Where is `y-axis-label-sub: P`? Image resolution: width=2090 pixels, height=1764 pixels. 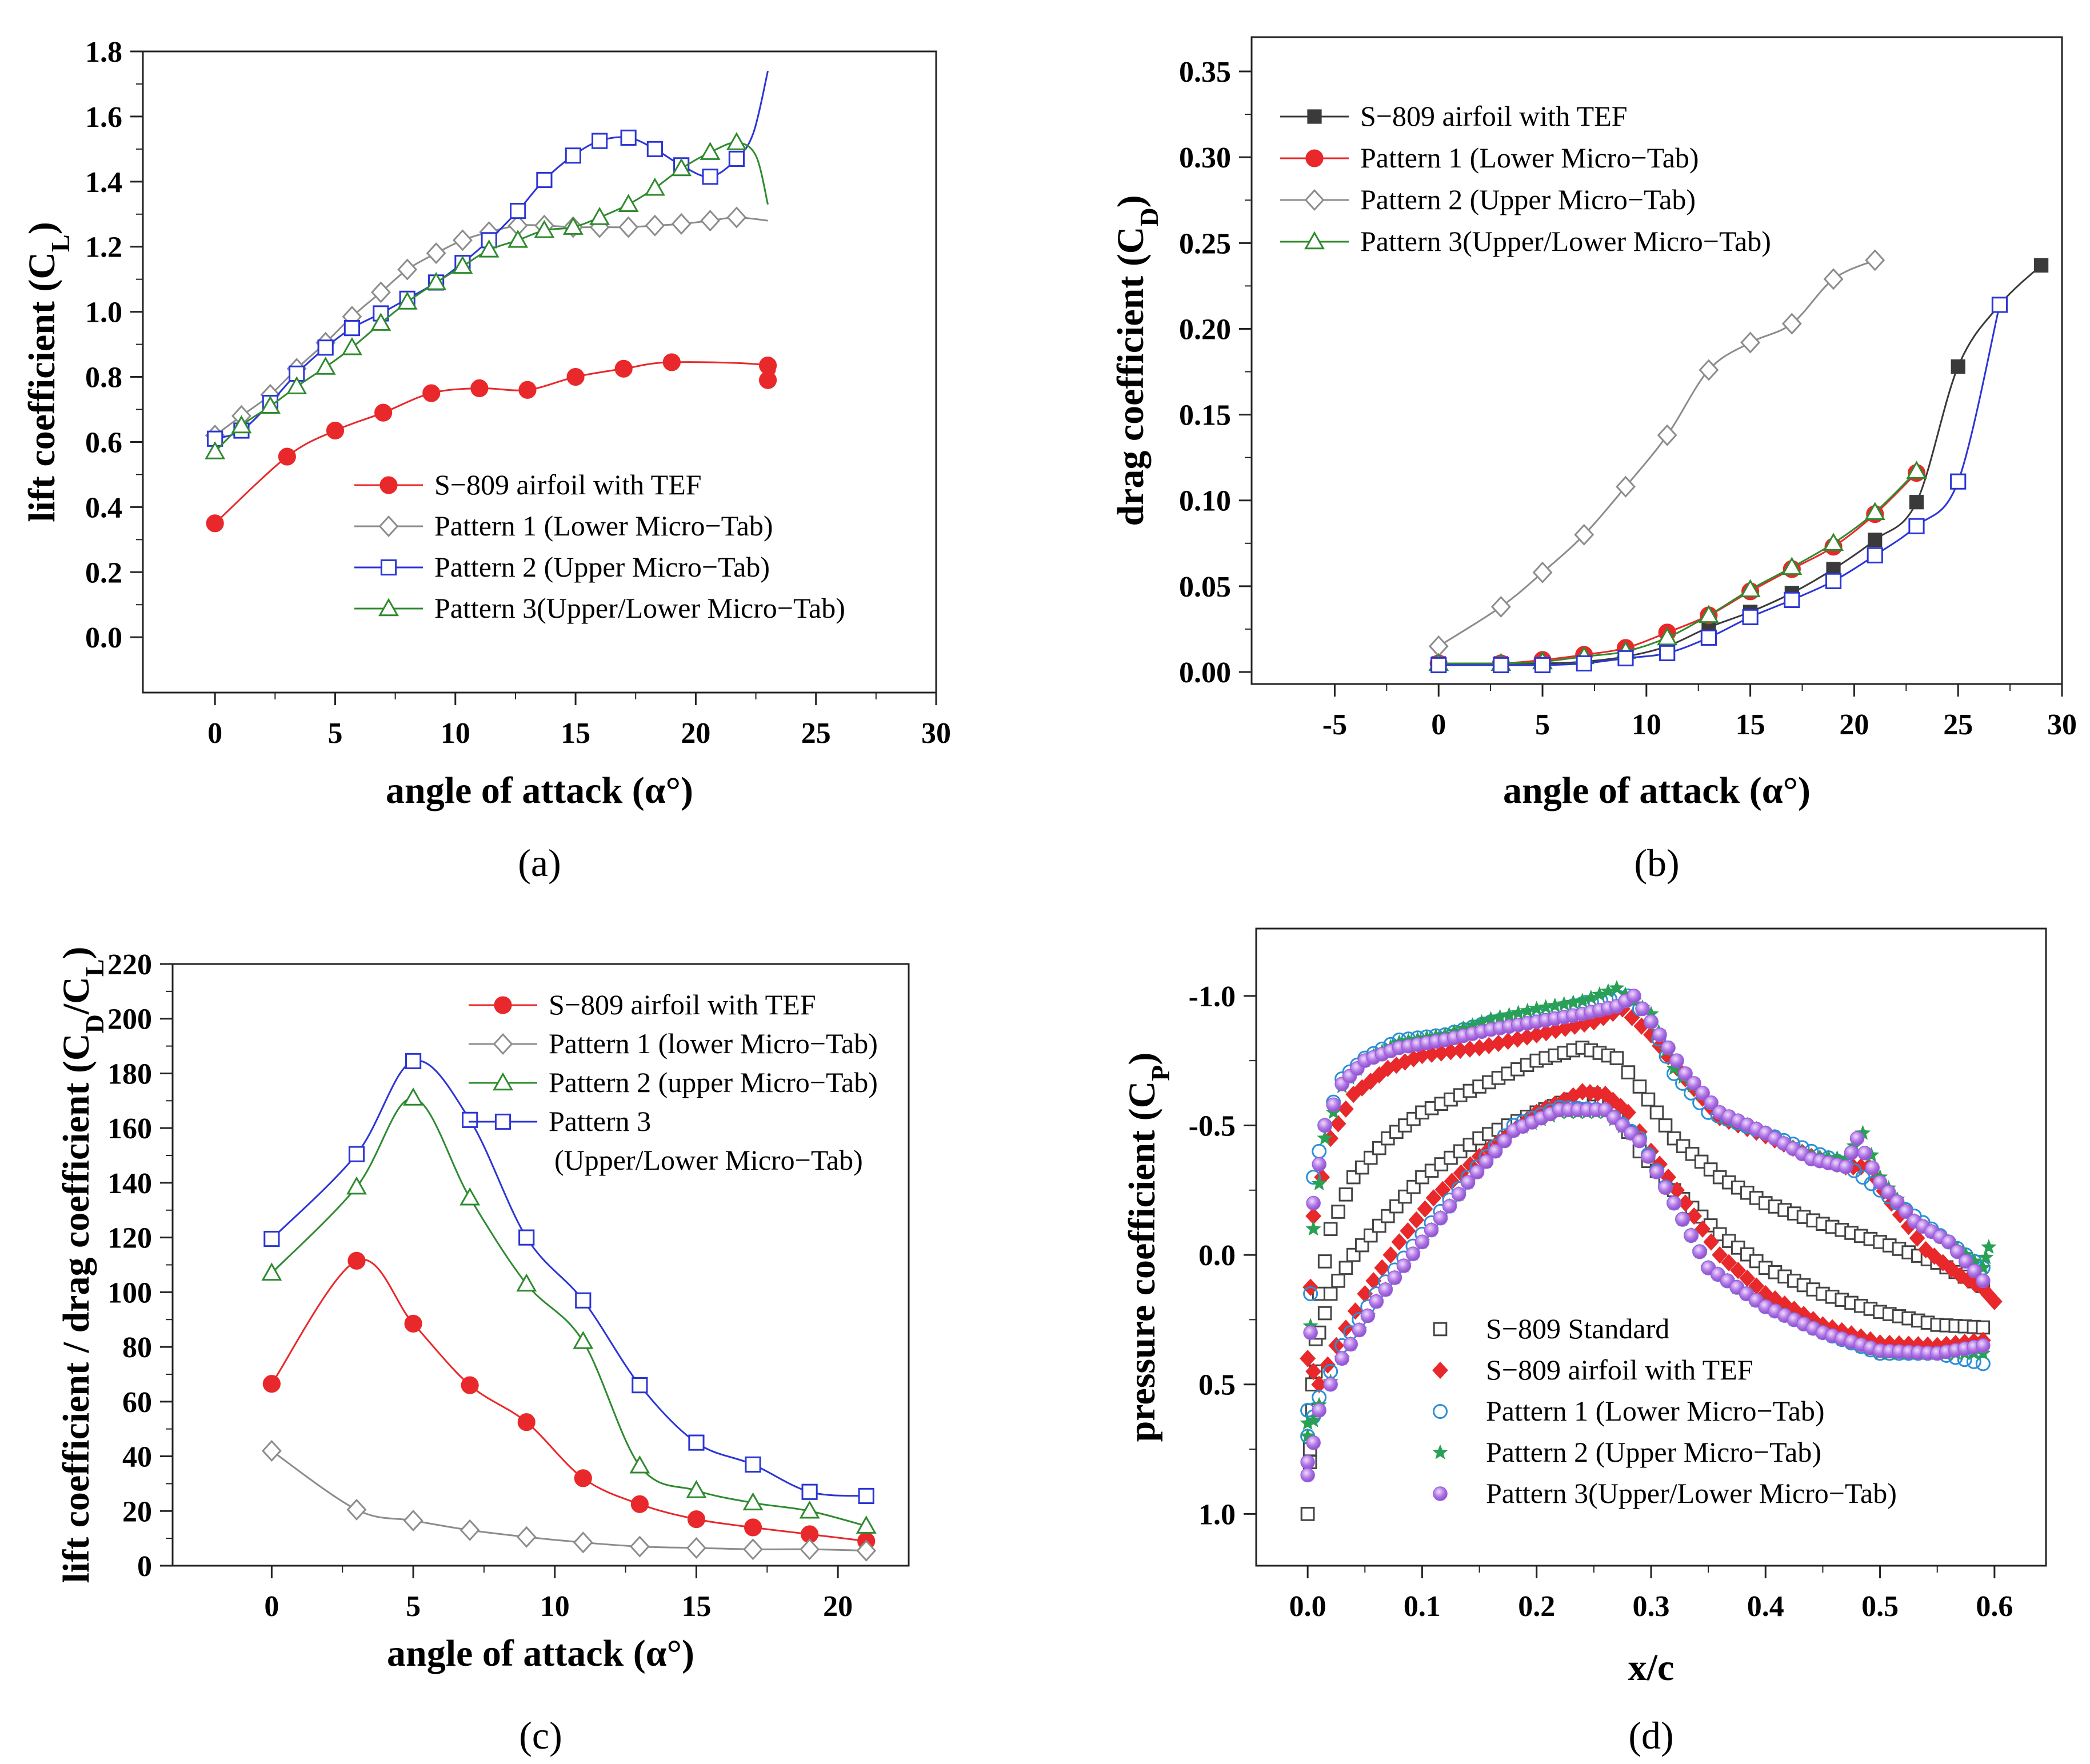 y-axis-label-sub: P is located at coordinates (1160, 1073).